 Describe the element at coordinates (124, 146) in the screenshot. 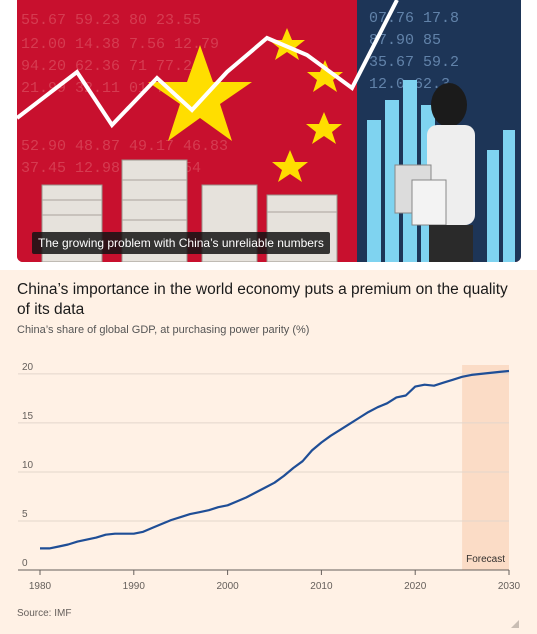

I see `svg-text: 52.90 48.87 49.17 46.83` at that location.